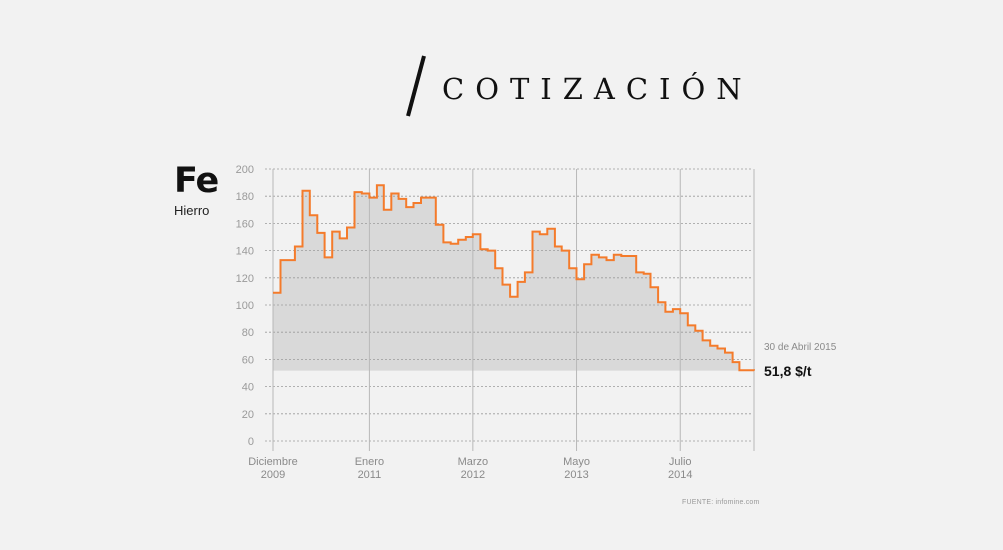  Describe the element at coordinates (680, 462) in the screenshot. I see `x-tick-label: Julio` at that location.